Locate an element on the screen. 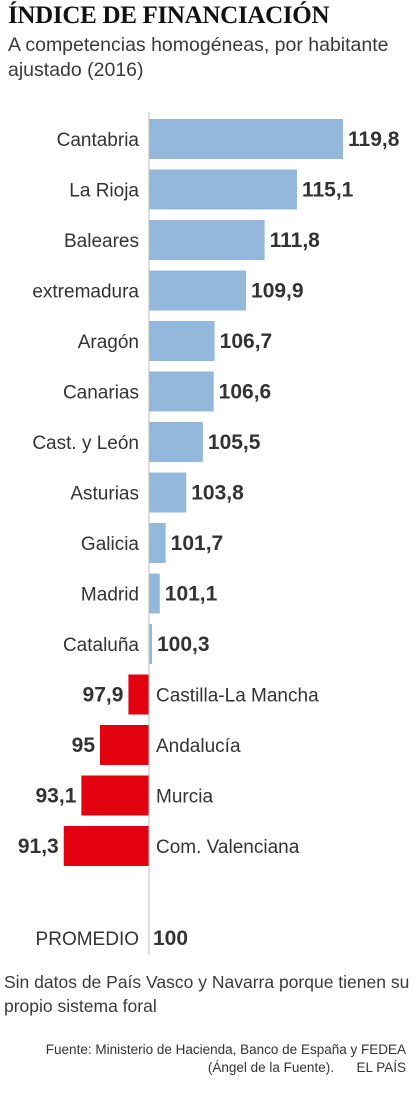 This screenshot has height=1095, width=414. category-label: Castilla-La Mancha is located at coordinates (237, 696).